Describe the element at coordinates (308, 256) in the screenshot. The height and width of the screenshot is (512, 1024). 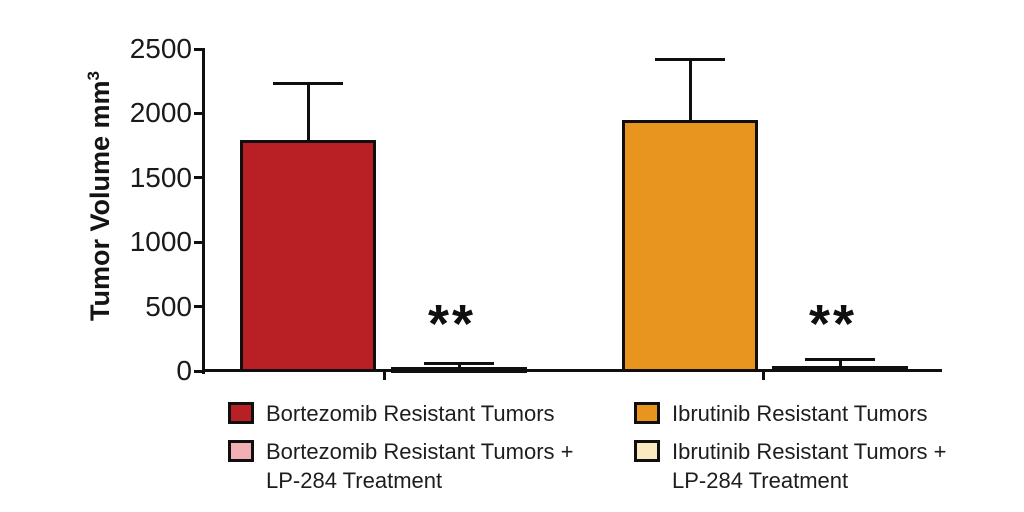
I see `bar-bortezomib-resistant` at that location.